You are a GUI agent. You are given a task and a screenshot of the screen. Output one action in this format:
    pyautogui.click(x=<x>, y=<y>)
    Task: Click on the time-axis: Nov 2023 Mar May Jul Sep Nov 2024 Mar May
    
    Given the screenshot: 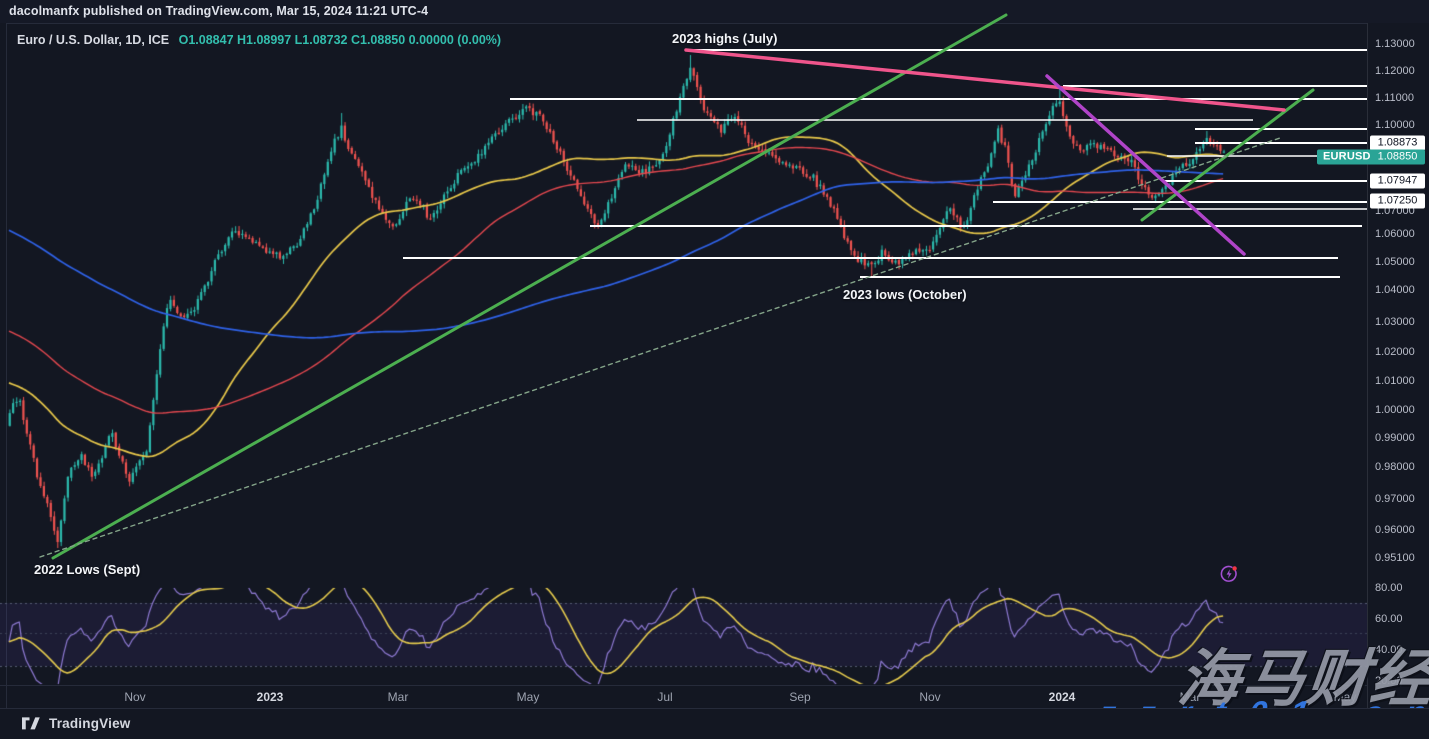 What is the action you would take?
    pyautogui.click(x=683, y=697)
    